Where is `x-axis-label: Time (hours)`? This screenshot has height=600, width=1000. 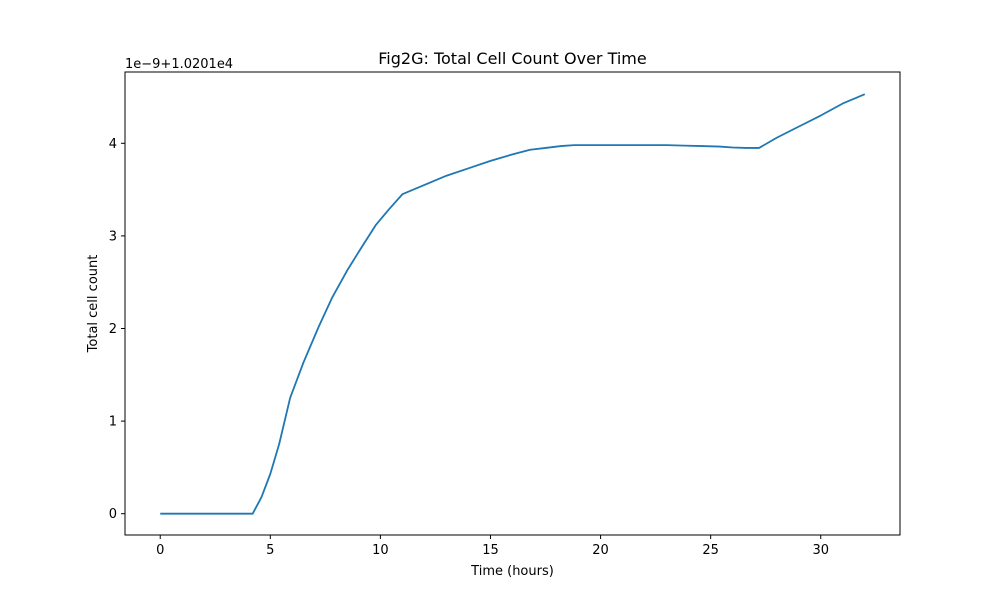
x-axis-label: Time (hours) is located at coordinates (512, 571).